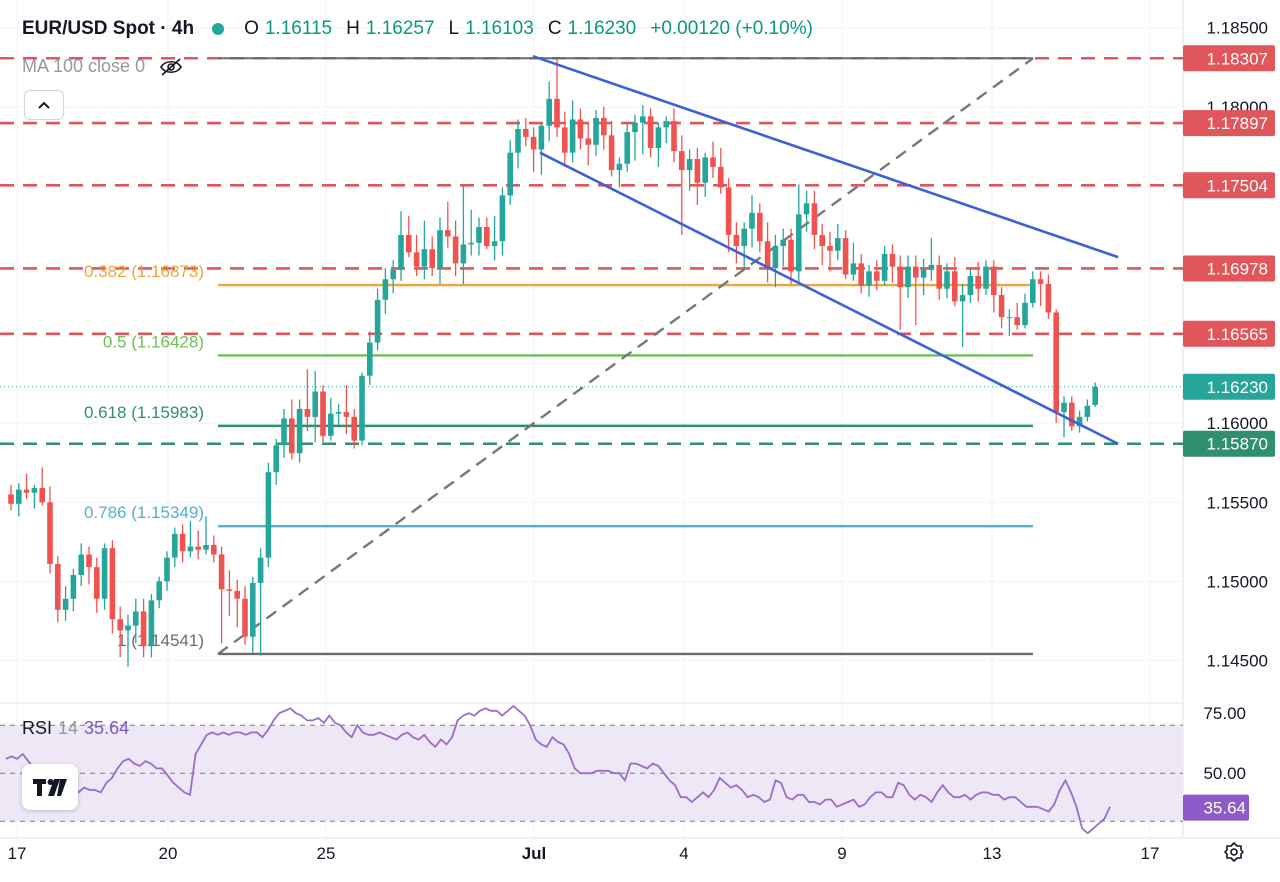  Describe the element at coordinates (554, 28) in the screenshot. I see `close-label: C` at that location.